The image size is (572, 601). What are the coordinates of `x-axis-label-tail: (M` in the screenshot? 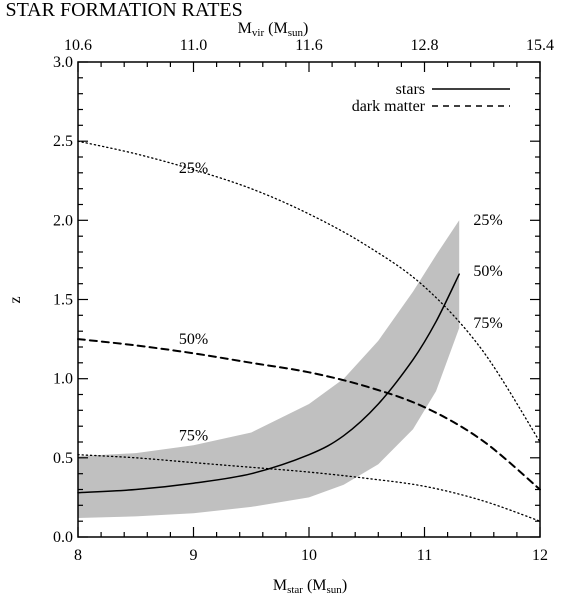 It's located at (315, 585).